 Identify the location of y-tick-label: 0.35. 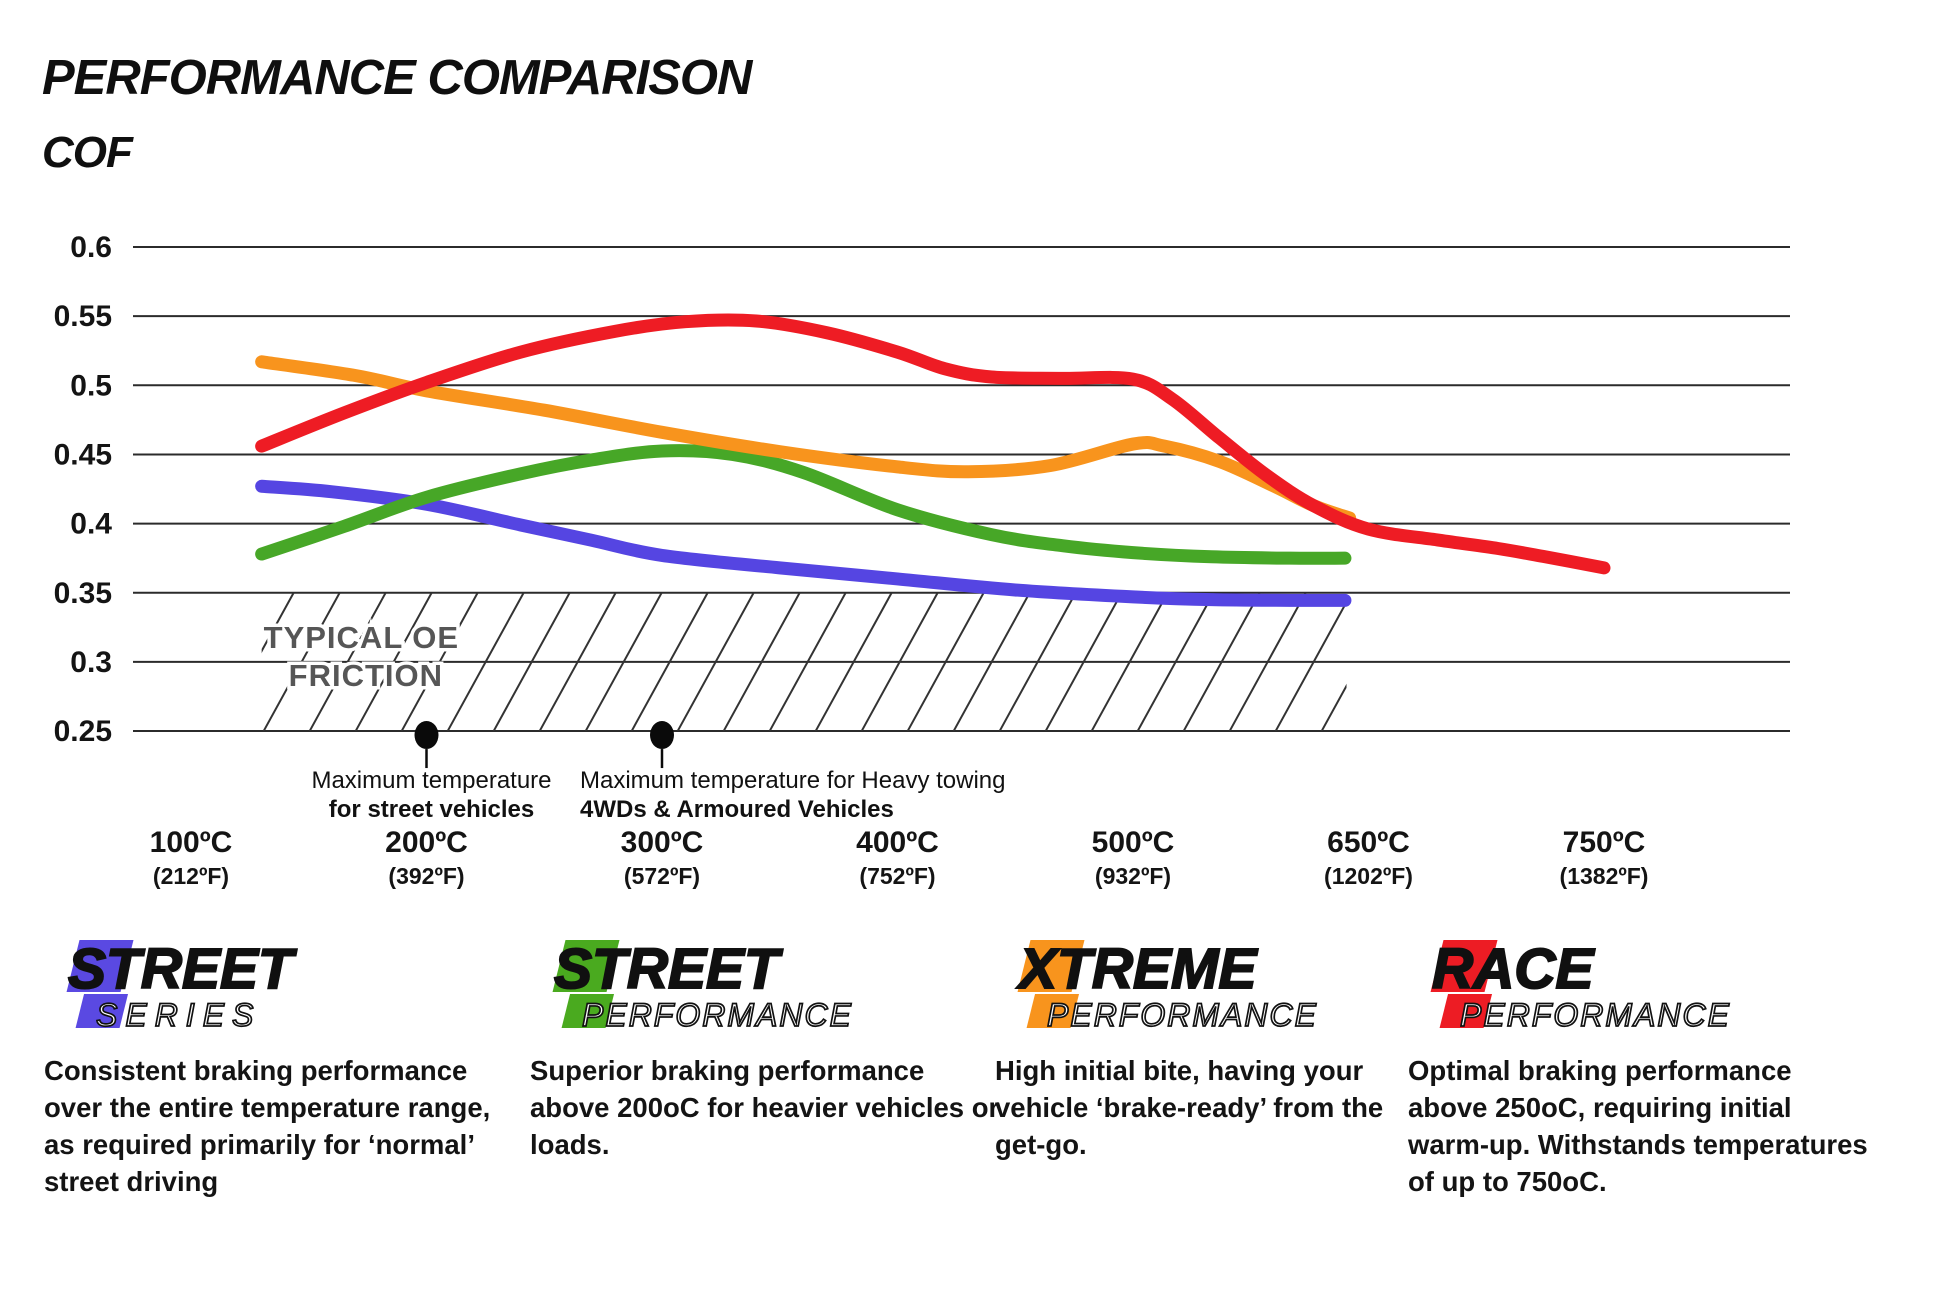
(83, 593).